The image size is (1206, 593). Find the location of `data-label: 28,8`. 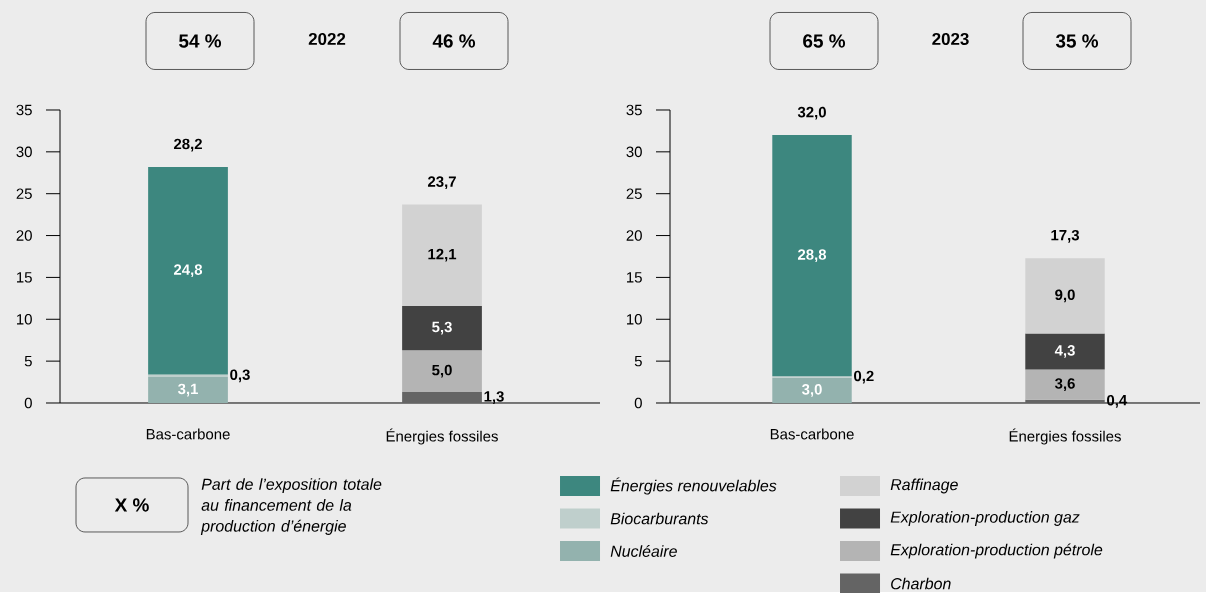

data-label: 28,8 is located at coordinates (812, 255).